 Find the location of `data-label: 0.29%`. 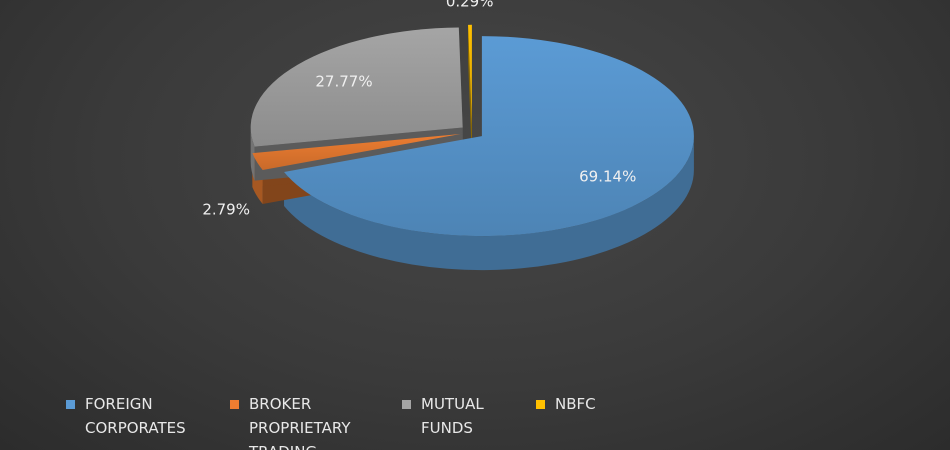

data-label: 0.29% is located at coordinates (470, 5).